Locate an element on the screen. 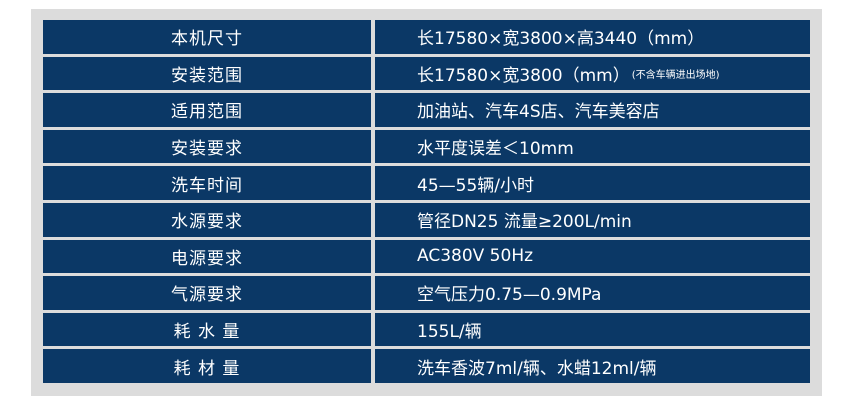 The width and height of the screenshot is (850, 403). spec-value: 洗车香波7ml/辆、水蜡12ml/辆 is located at coordinates (537, 368).